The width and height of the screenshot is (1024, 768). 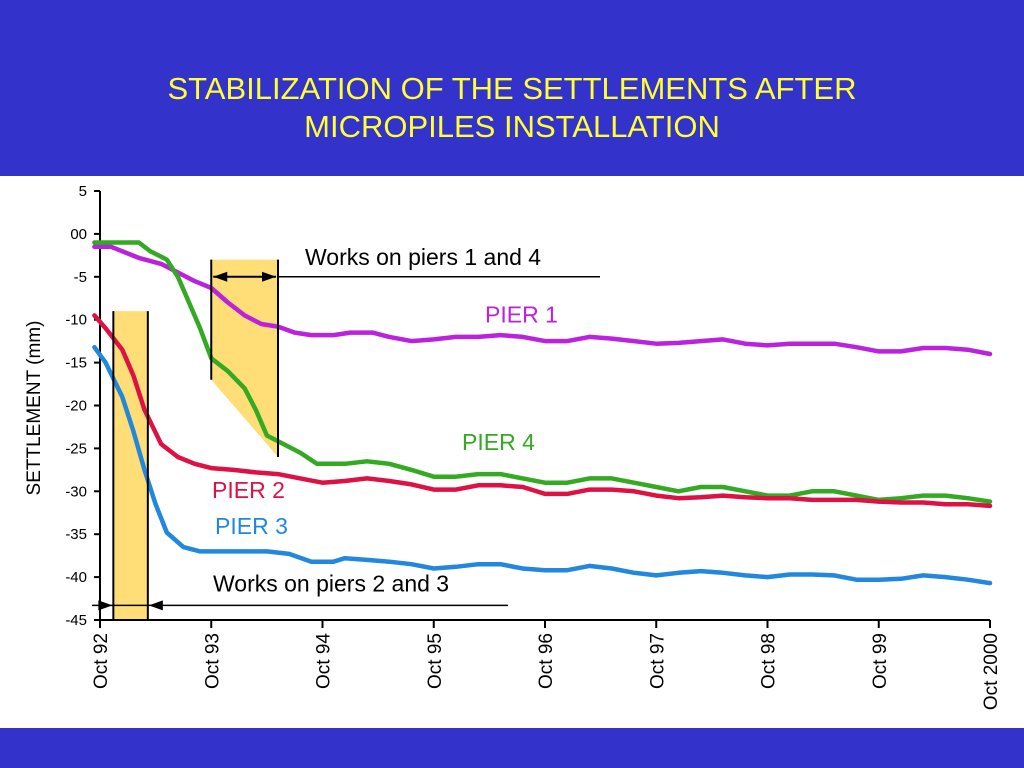 I want to click on pier-2-label: PIER 2, so click(x=248, y=490).